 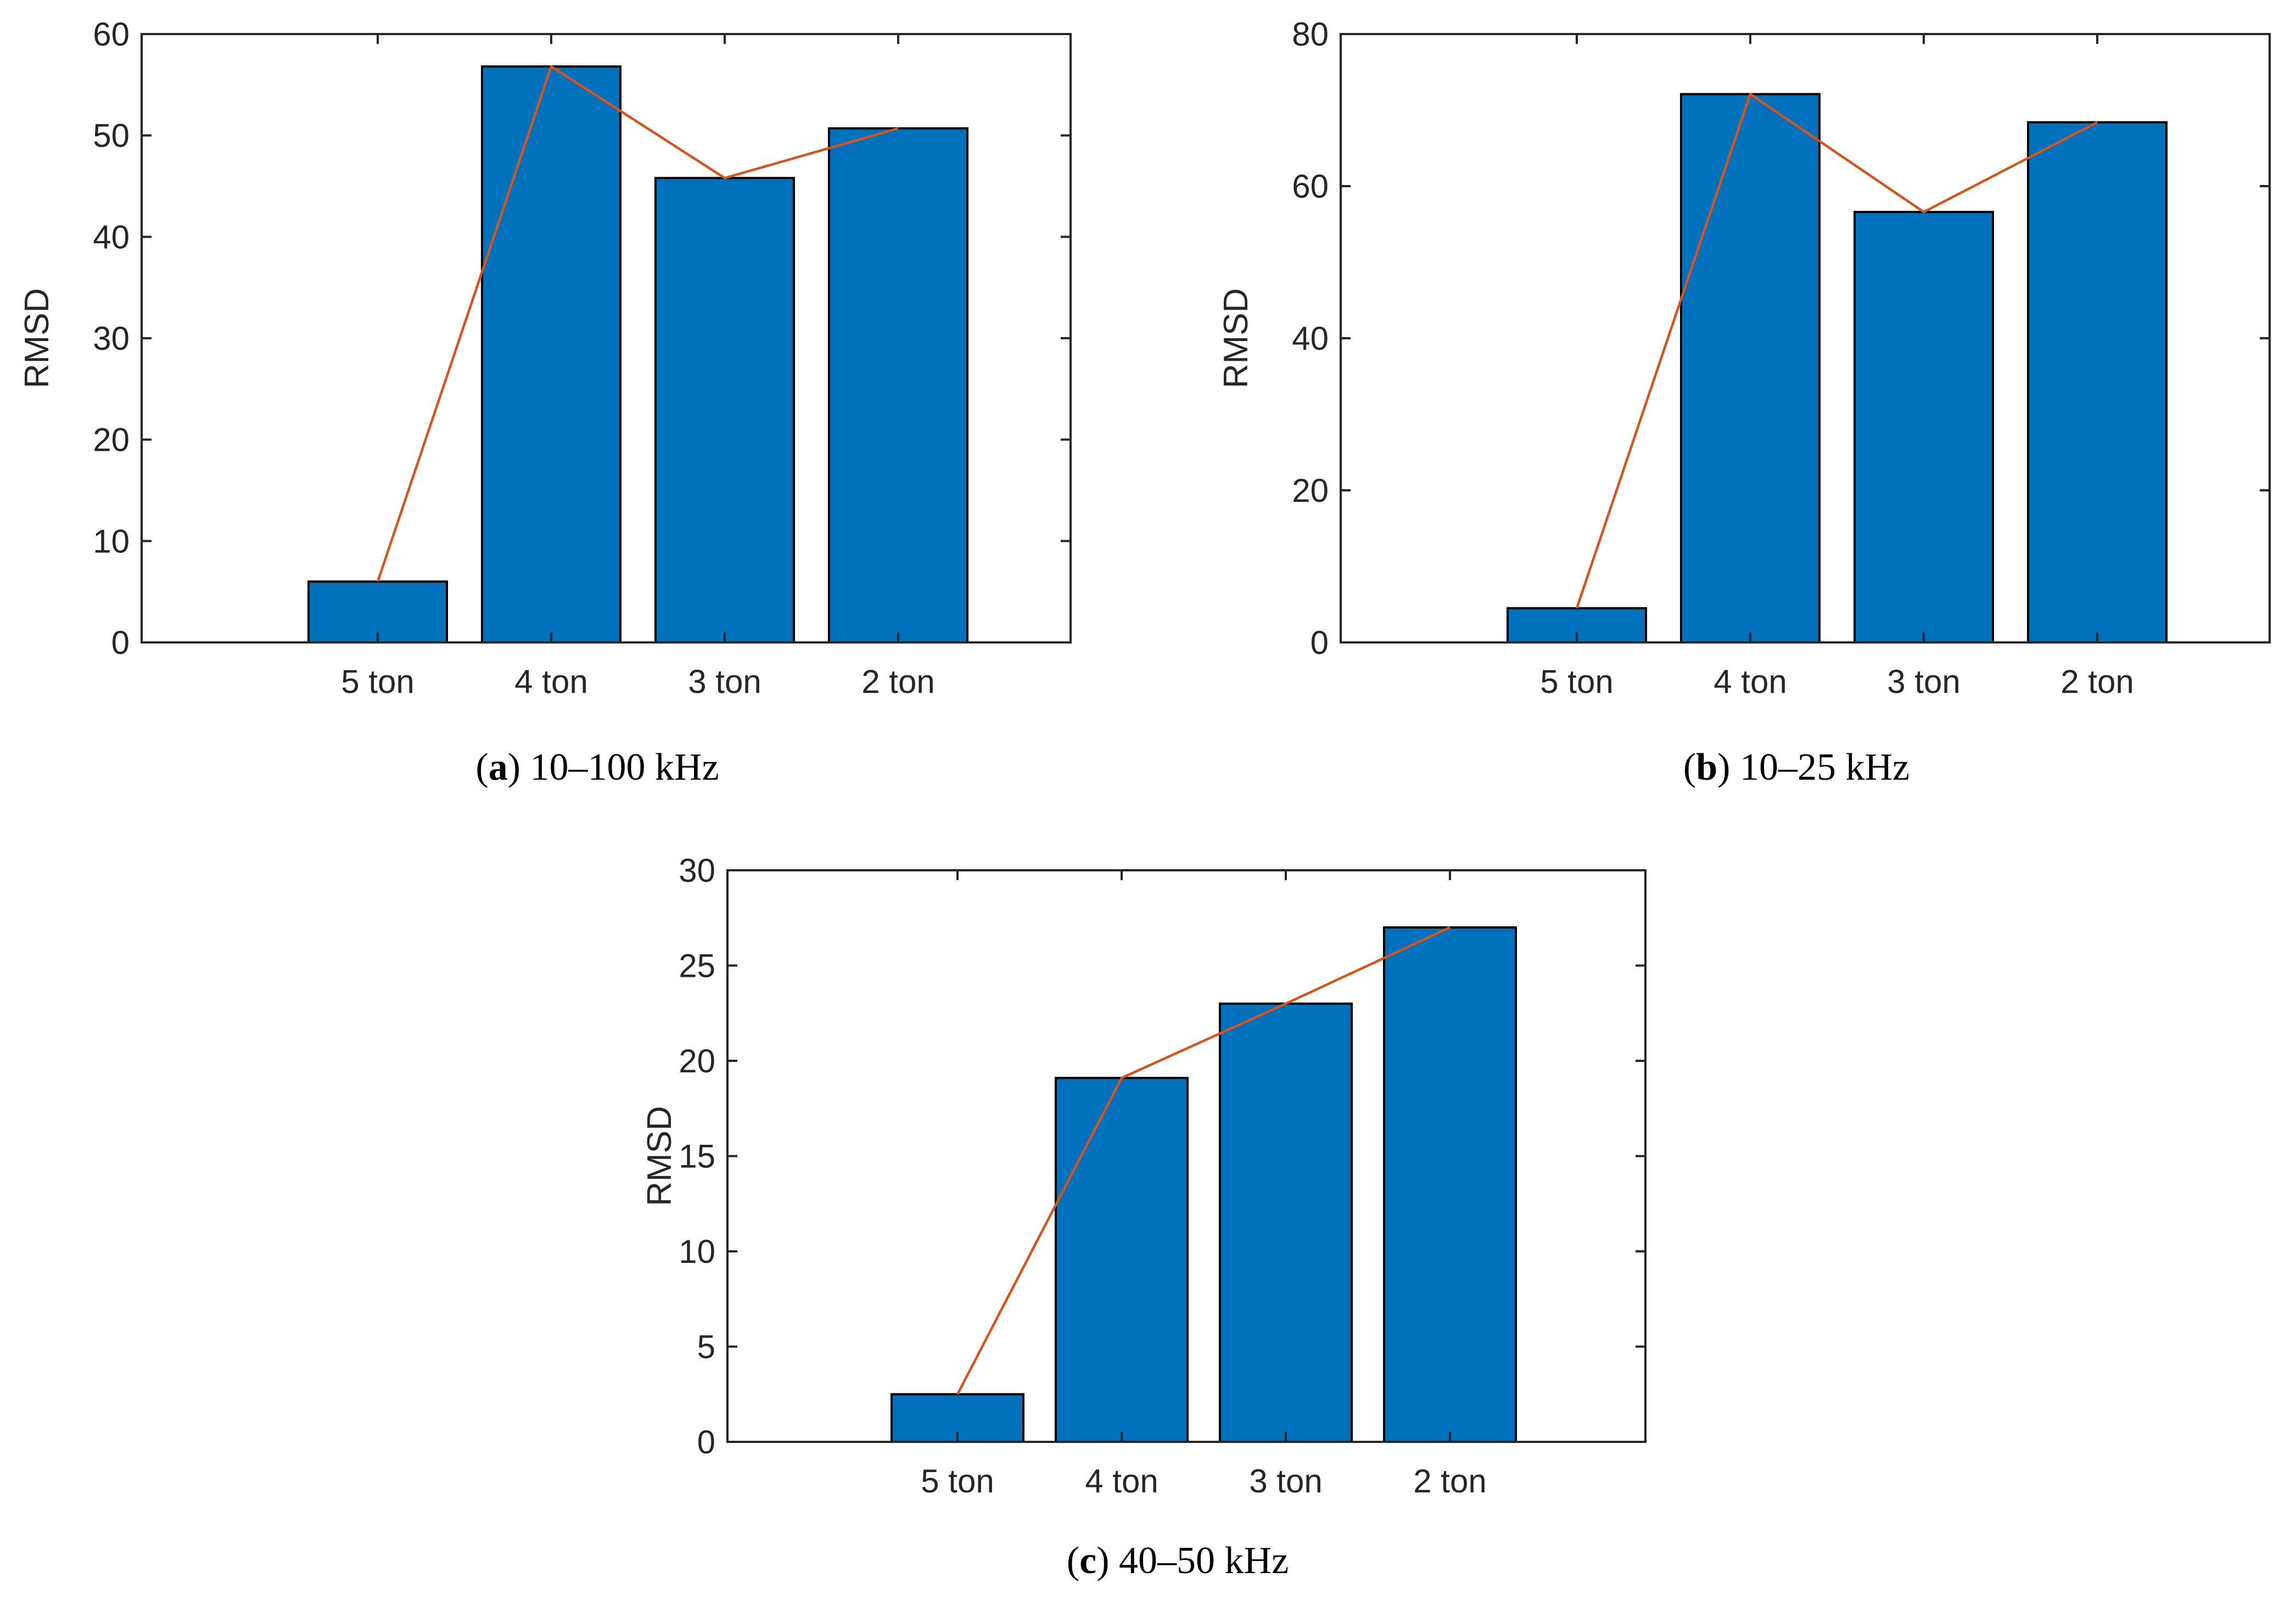 What do you see at coordinates (1204, 1561) in the screenshot?
I see `caption-range: 40–50 kHz` at bounding box center [1204, 1561].